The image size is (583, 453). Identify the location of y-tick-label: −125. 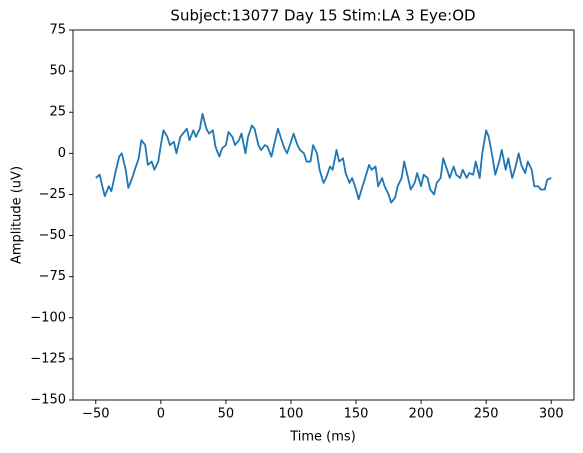
(48, 358).